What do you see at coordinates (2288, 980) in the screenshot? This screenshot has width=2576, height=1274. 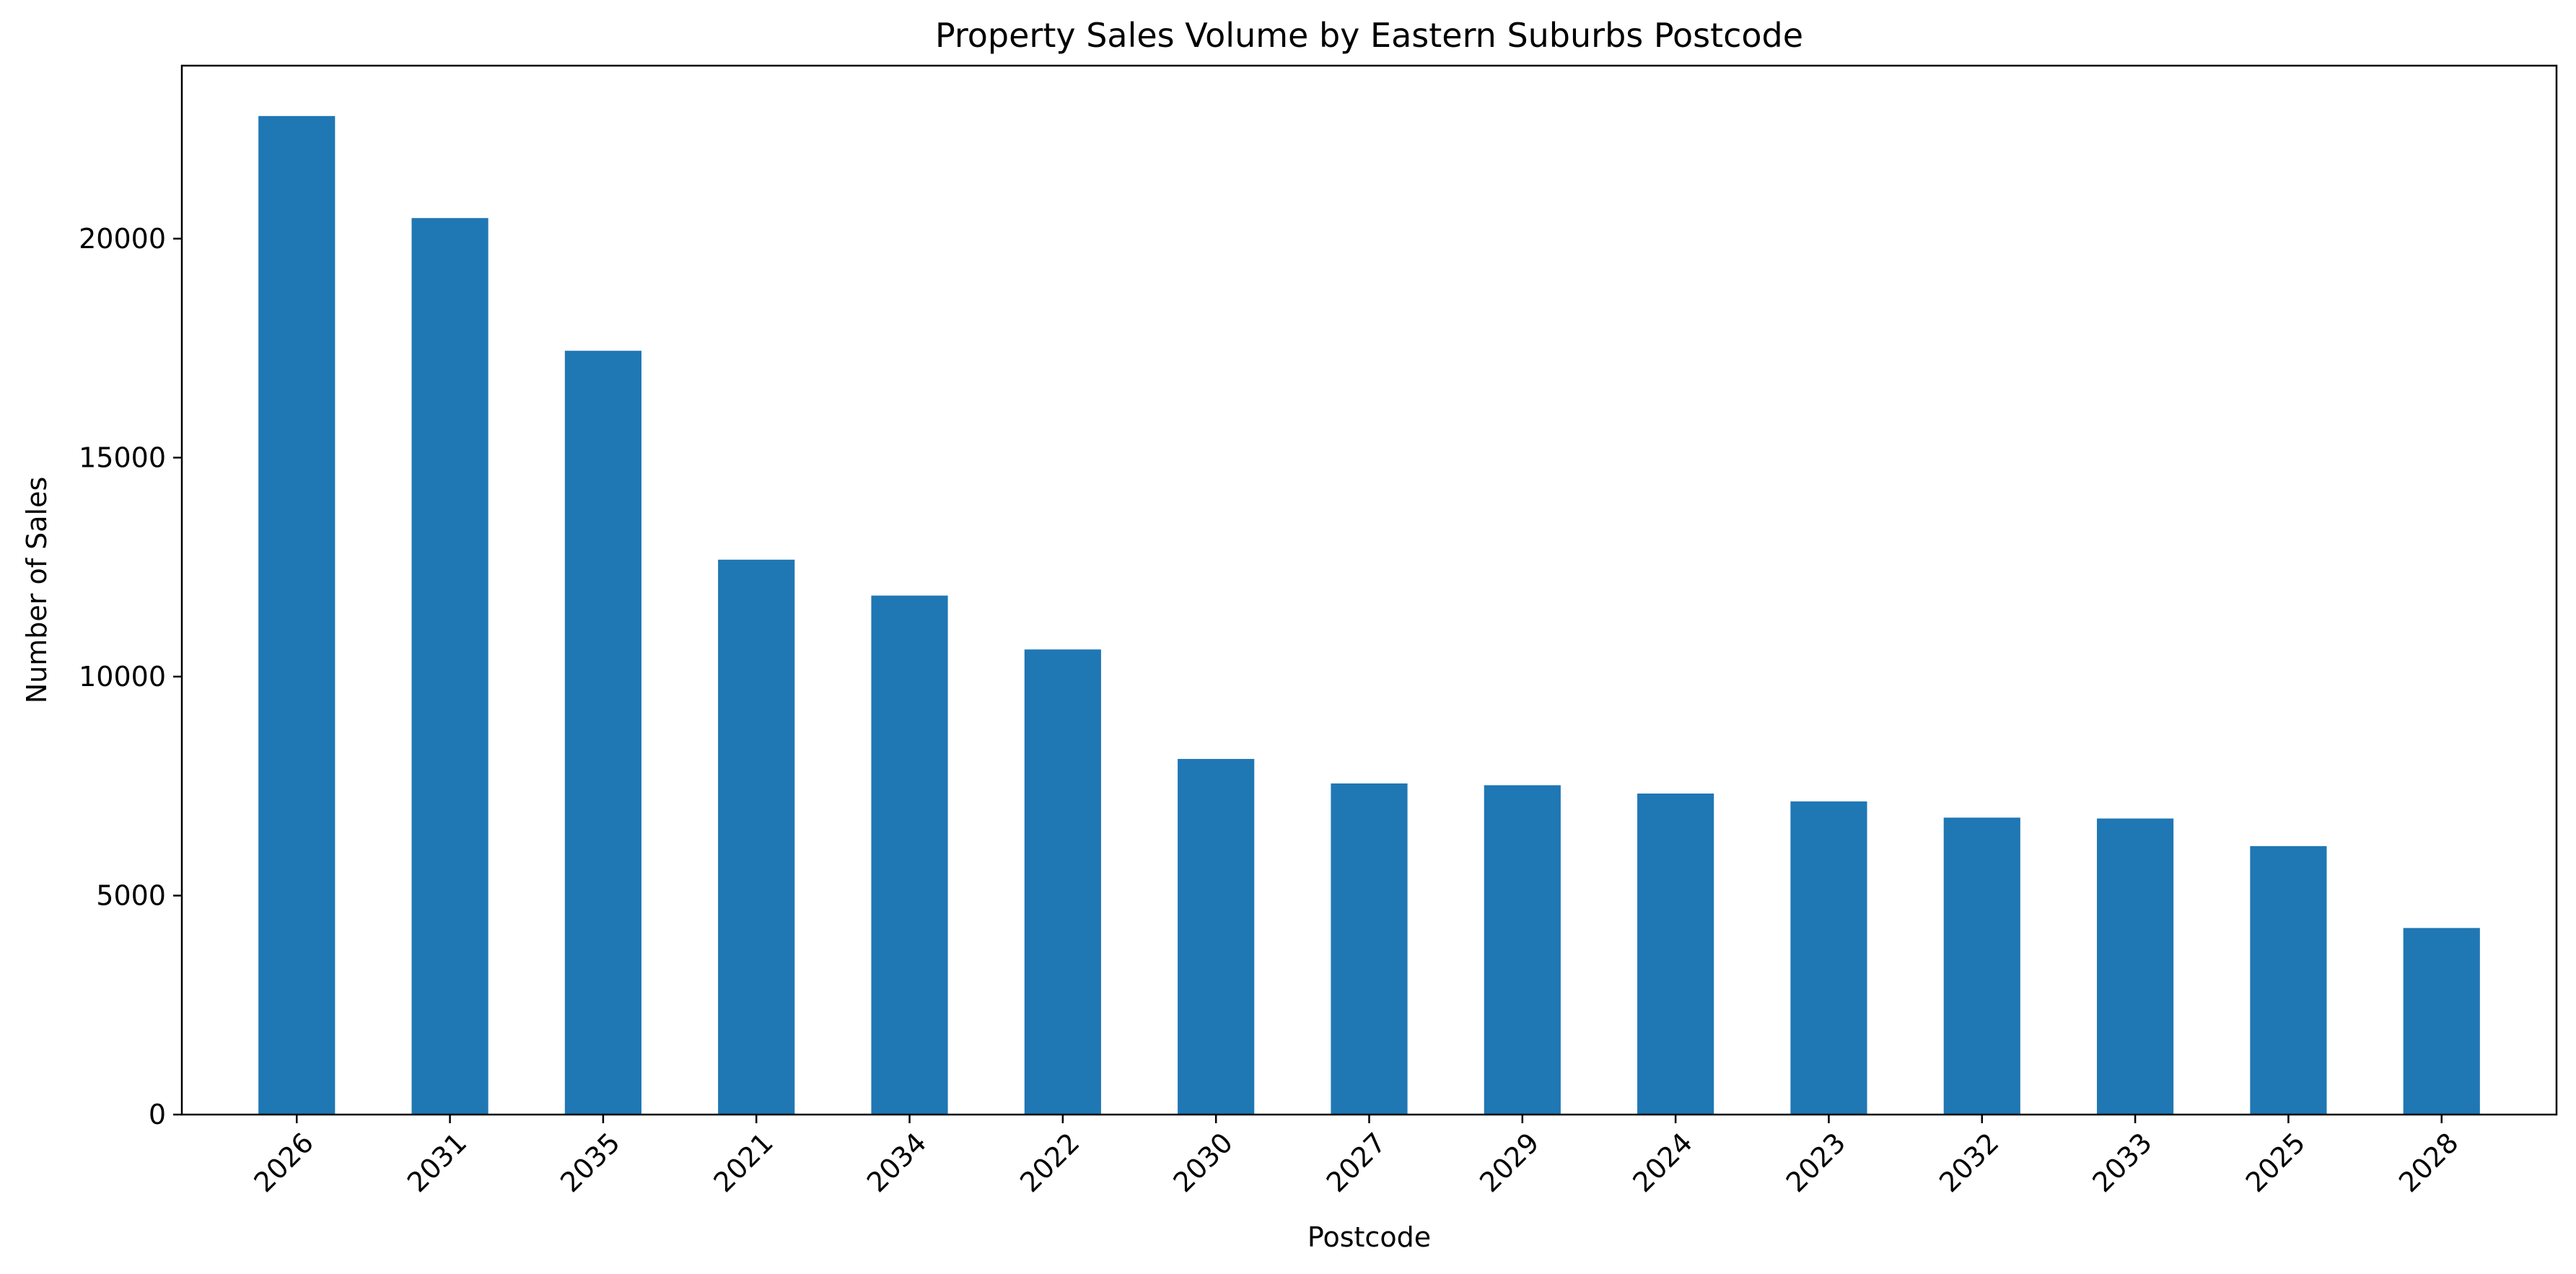 I see `bar-2025` at bounding box center [2288, 980].